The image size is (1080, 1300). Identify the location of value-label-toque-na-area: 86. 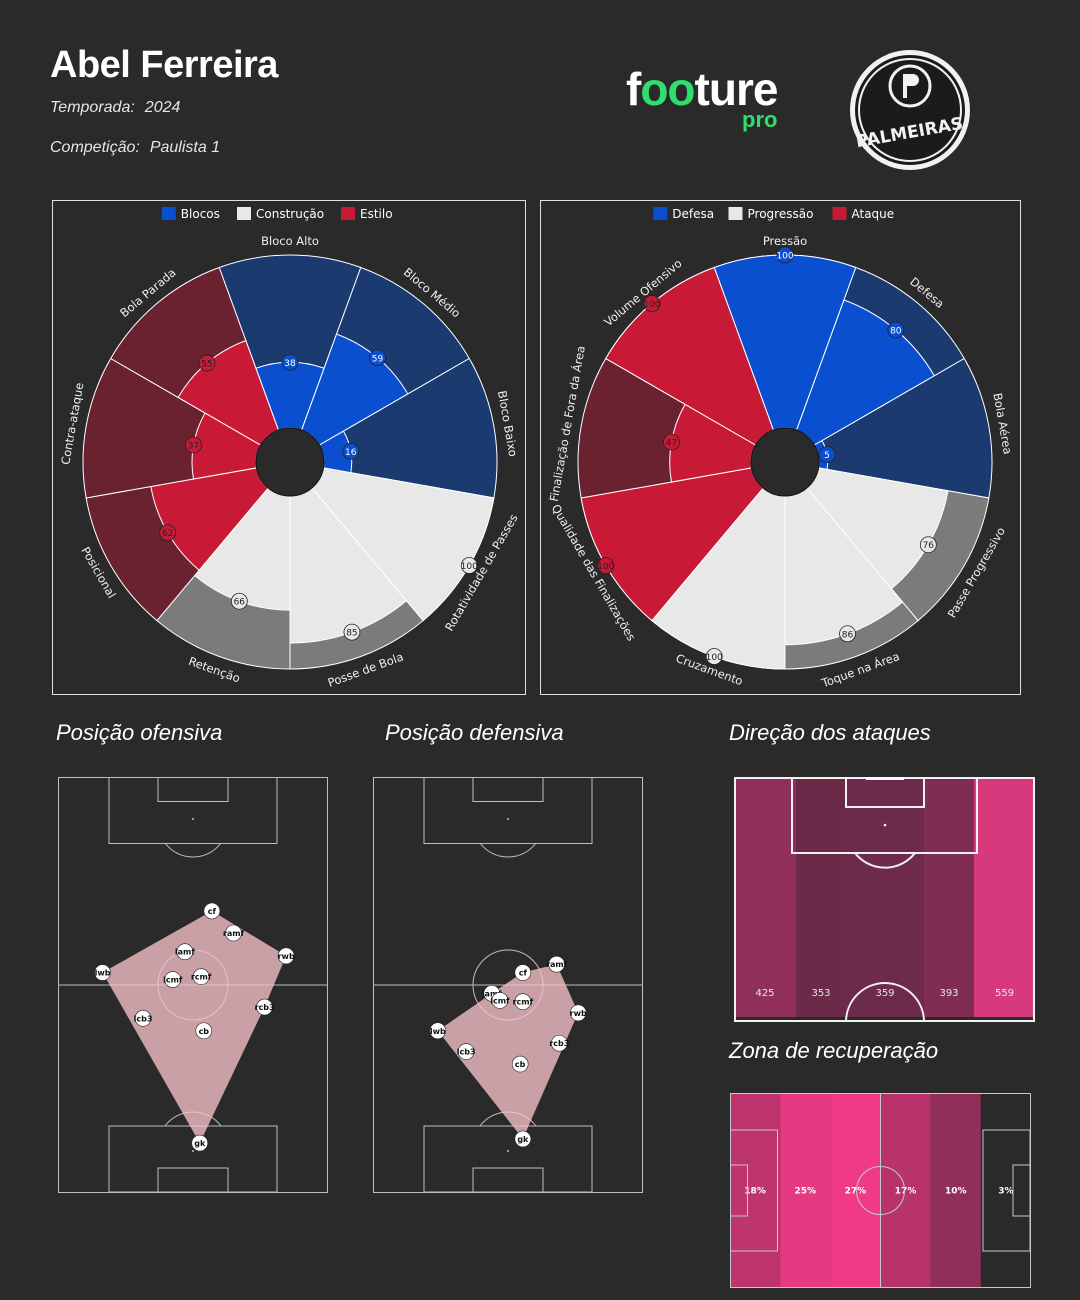
(848, 635).